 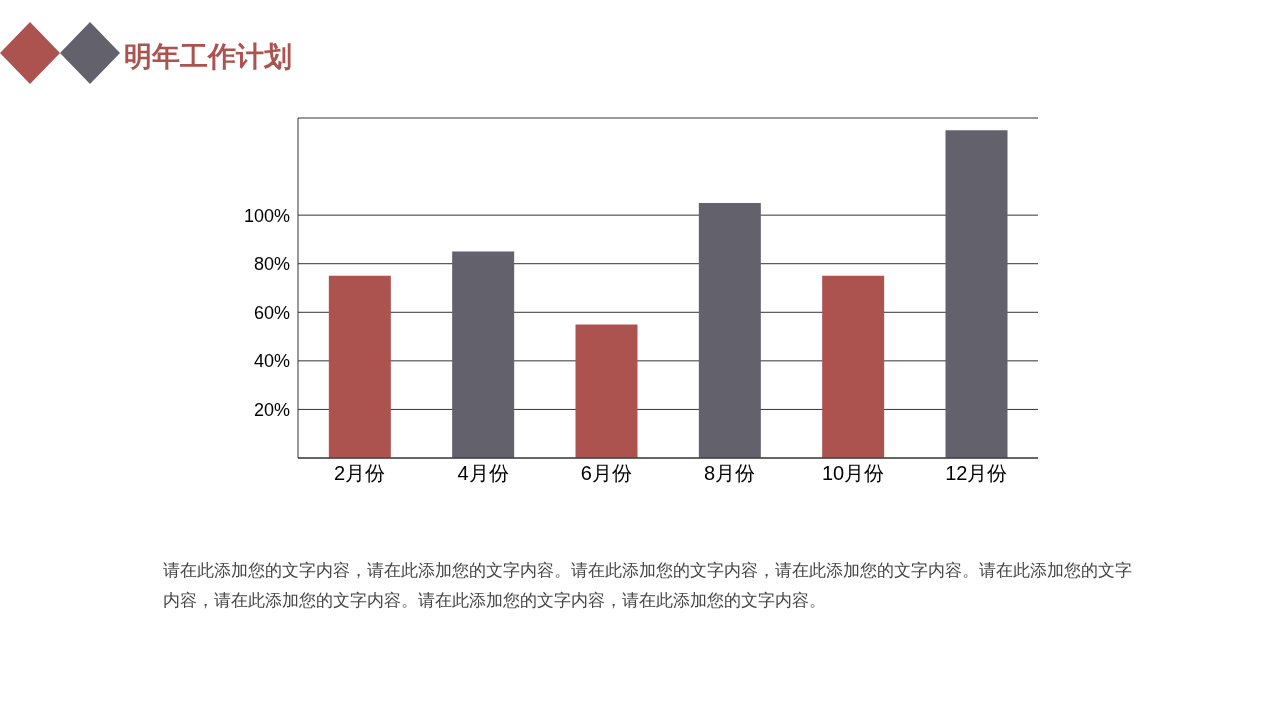 I want to click on text: 请在此添加您的文字内容，请在此添加您的文字内容。请在此添加您的文字内容，请在此添加您的文字内容。请在此添加您的文字内容，请在此添加您的文字内容。请在此添加您的文字内容，请在此添加您的文字内容。, so click(x=648, y=586).